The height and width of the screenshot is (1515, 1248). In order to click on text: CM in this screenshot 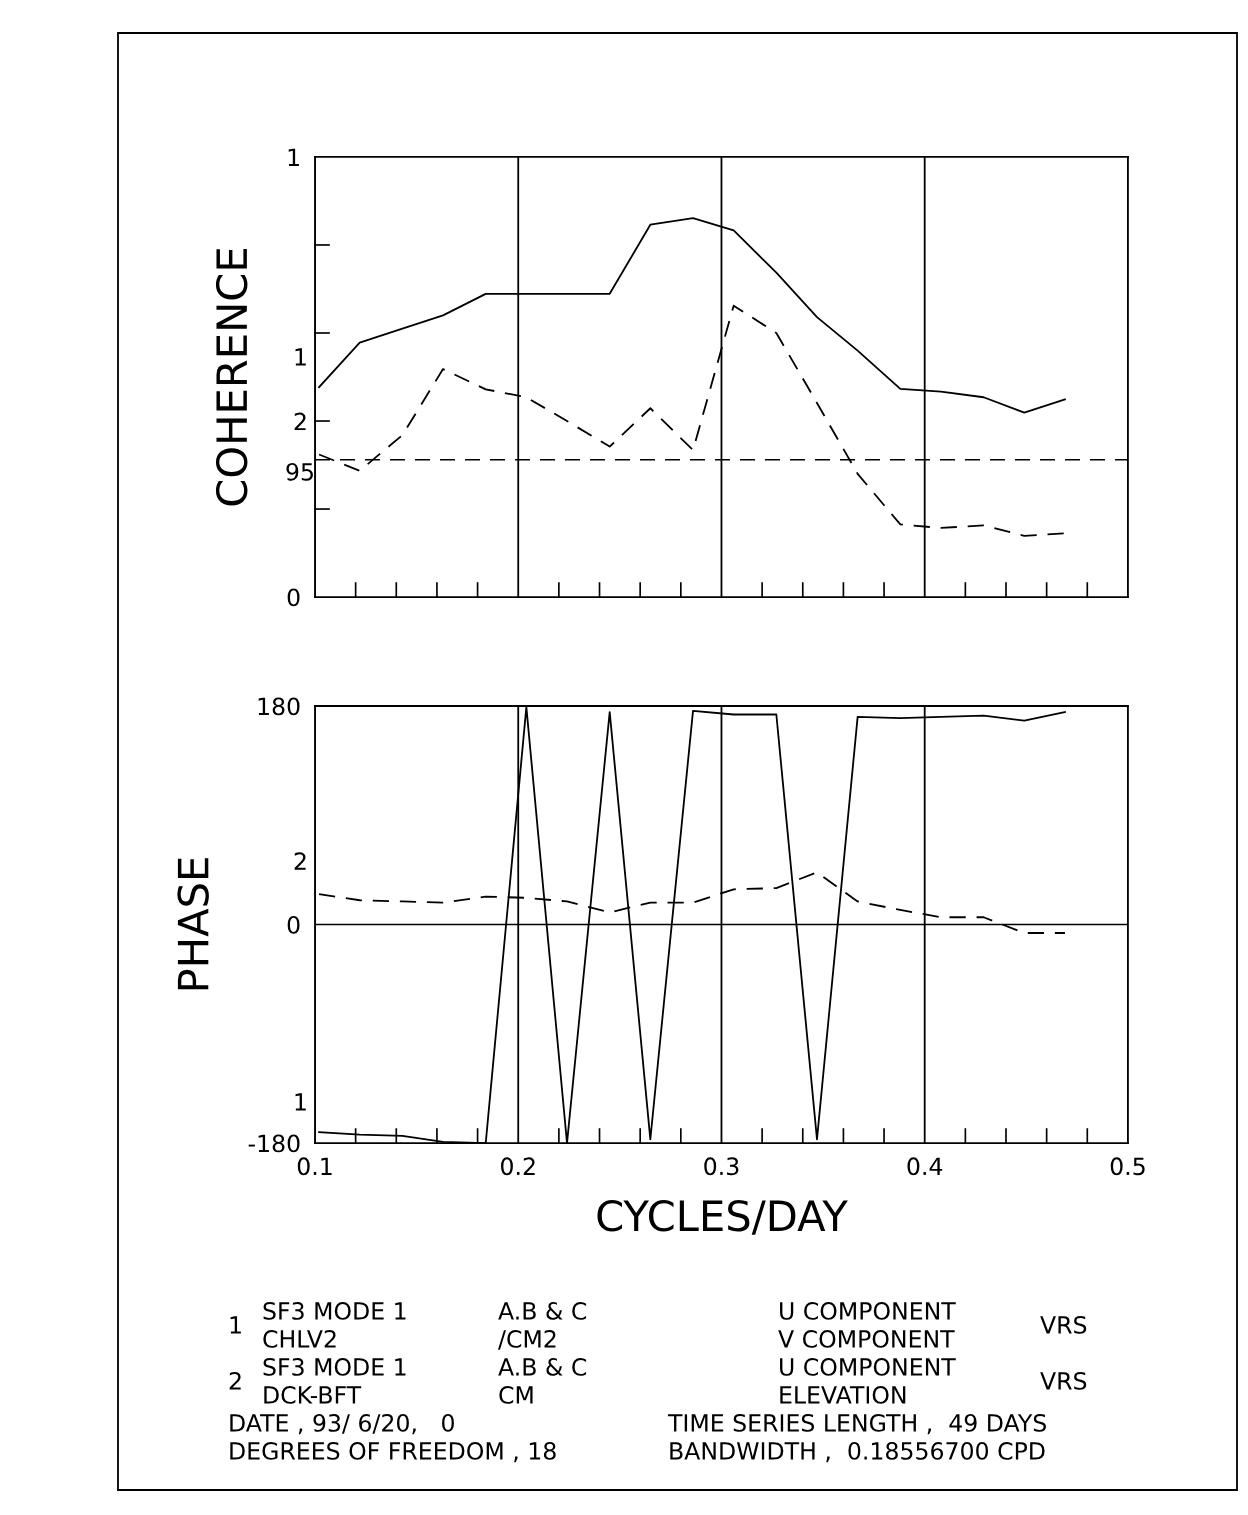, I will do `click(516, 1394)`.